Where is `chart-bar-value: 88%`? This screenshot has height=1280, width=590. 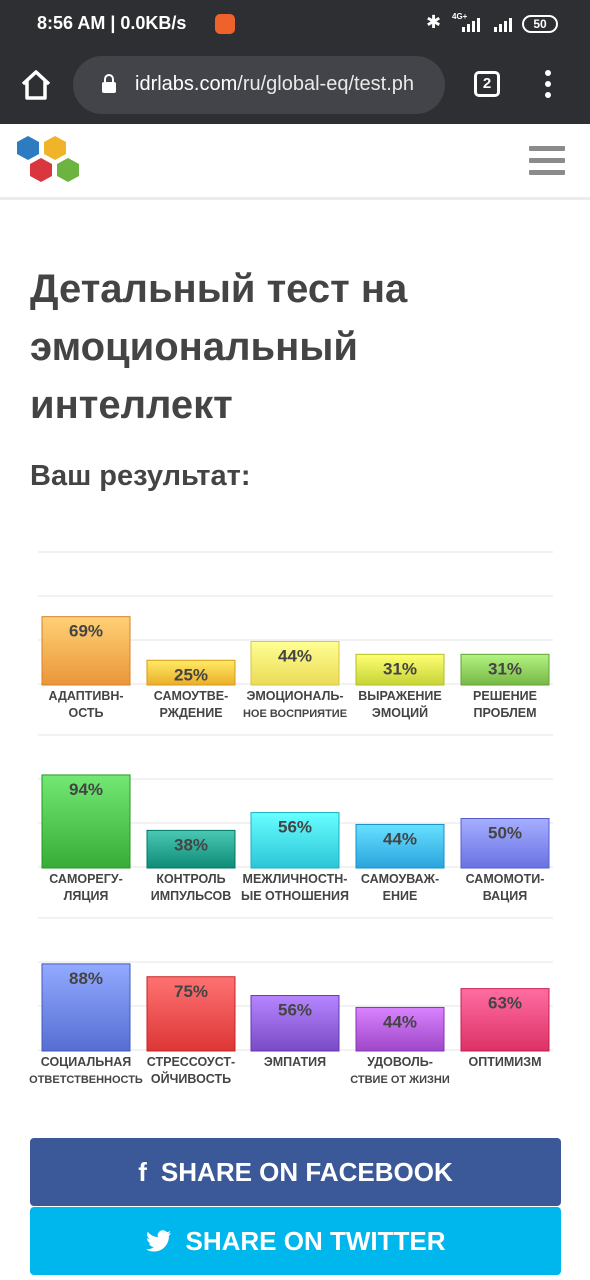 chart-bar-value: 88% is located at coordinates (86, 978).